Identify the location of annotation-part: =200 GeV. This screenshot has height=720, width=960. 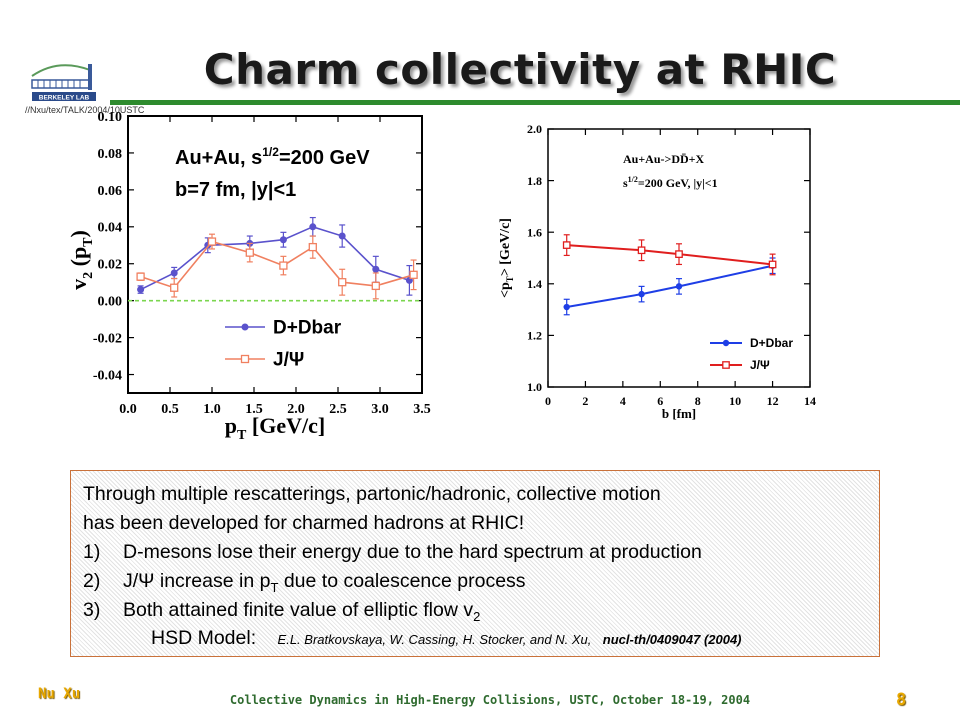
(324, 158).